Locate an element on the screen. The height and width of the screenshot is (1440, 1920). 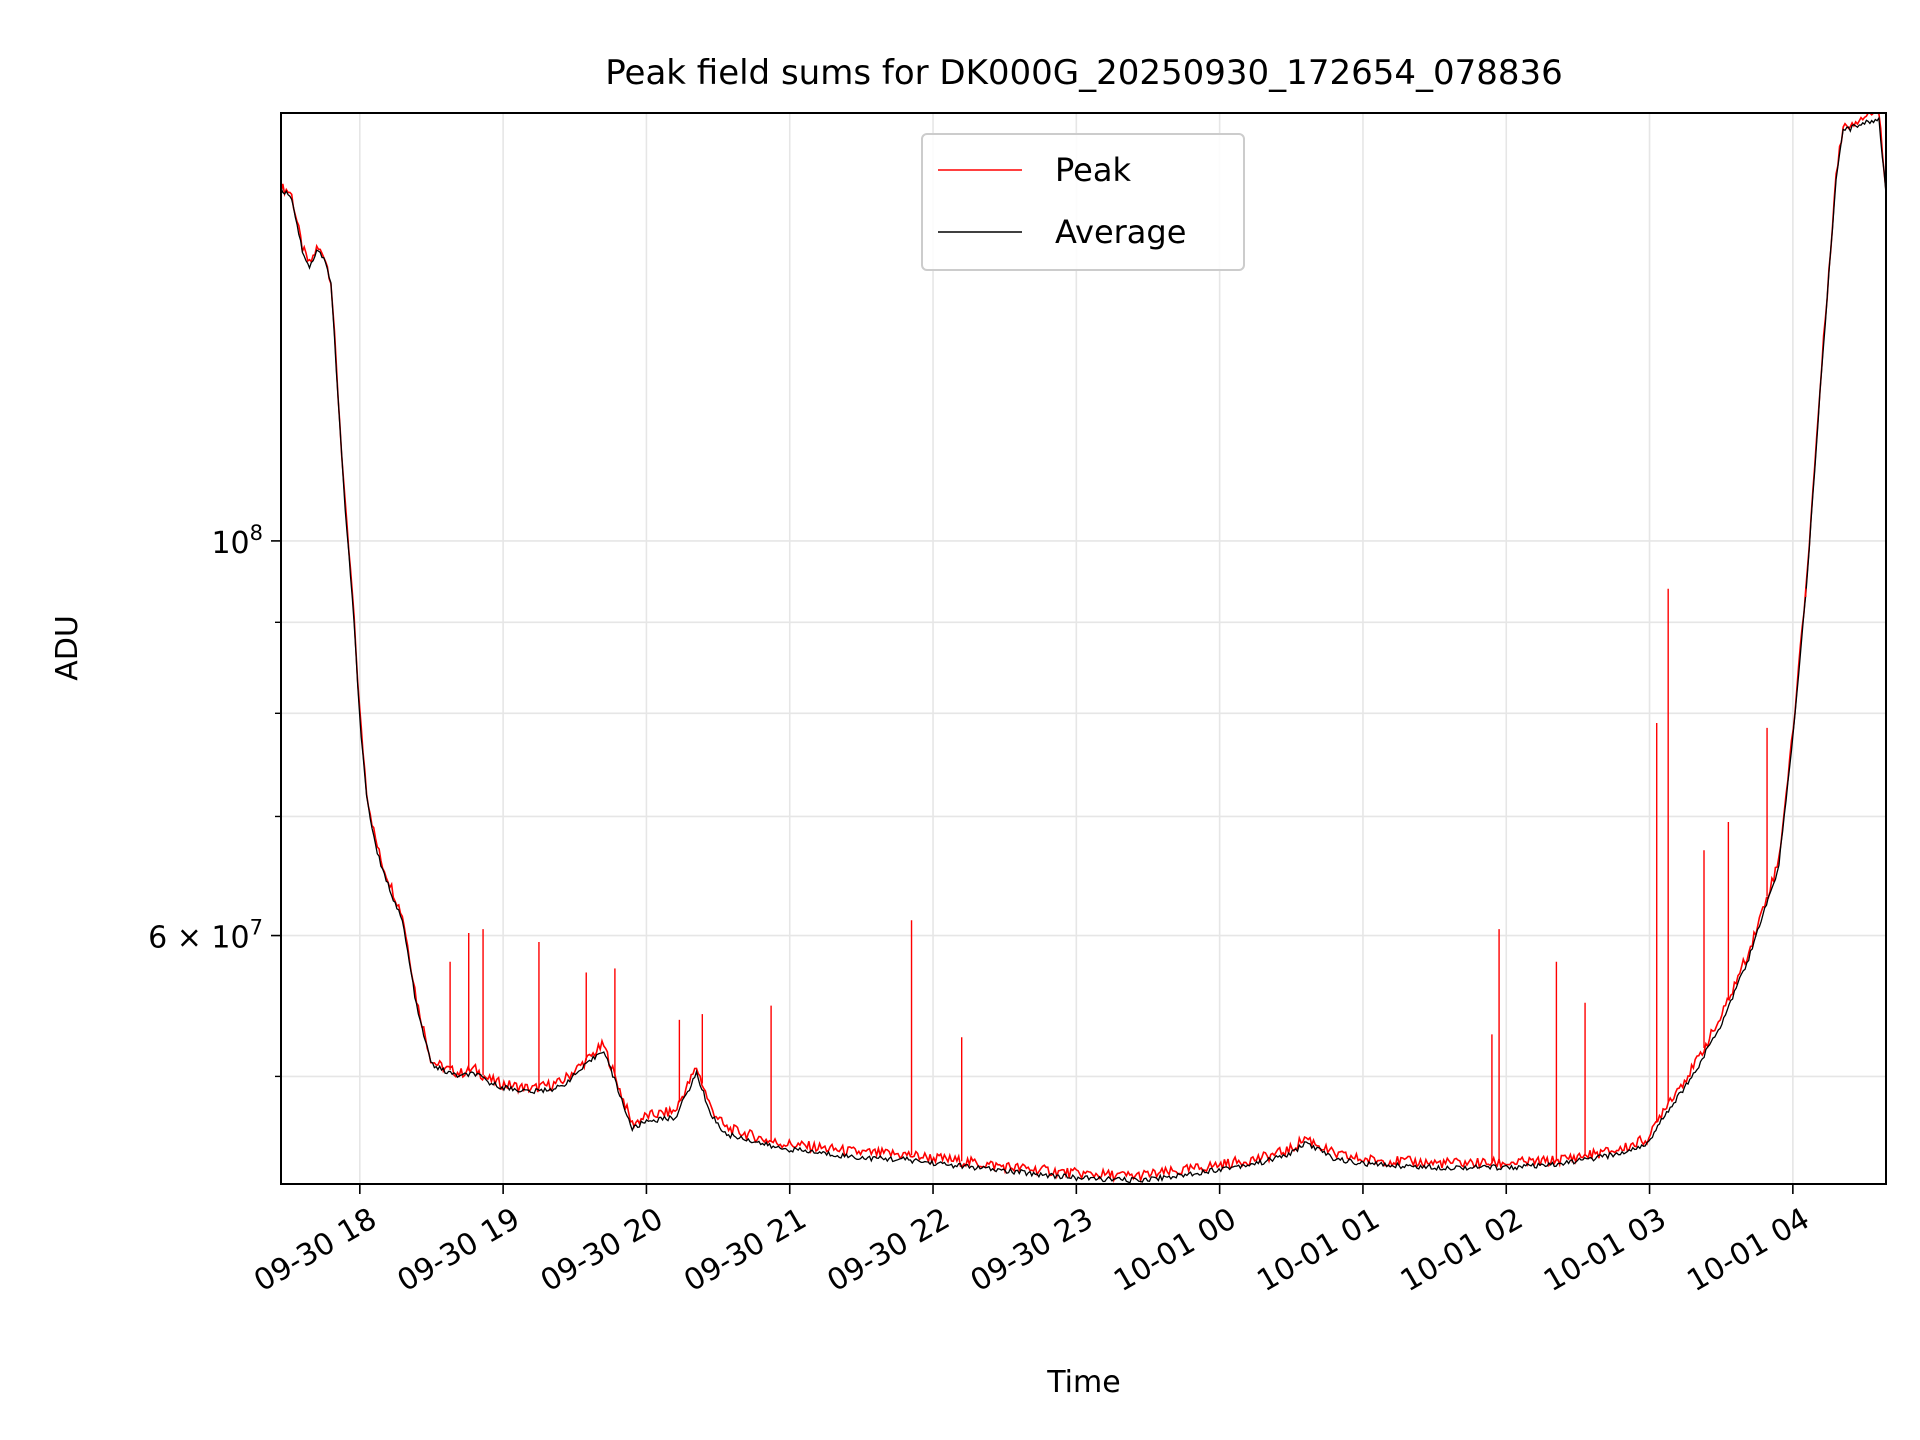
legend-average-label: Average is located at coordinates (1120, 232).